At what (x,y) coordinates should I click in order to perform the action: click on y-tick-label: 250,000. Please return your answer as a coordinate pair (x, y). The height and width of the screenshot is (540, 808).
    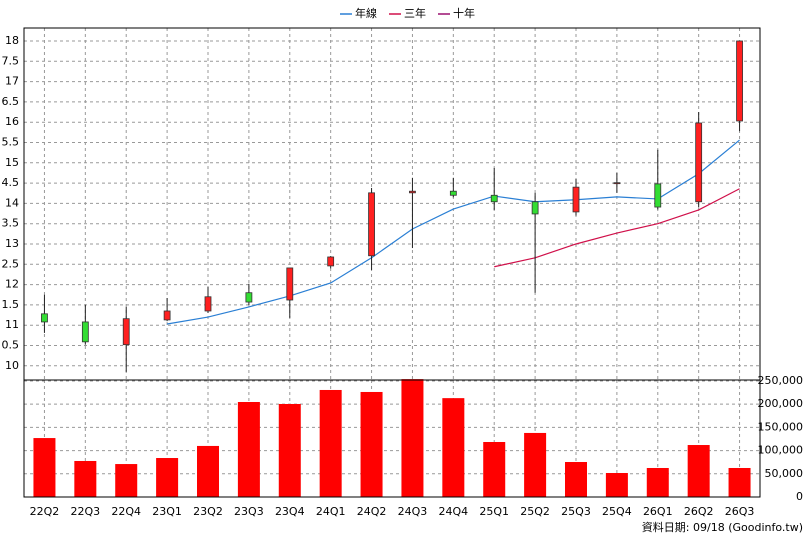
    Looking at the image, I should click on (781, 380).